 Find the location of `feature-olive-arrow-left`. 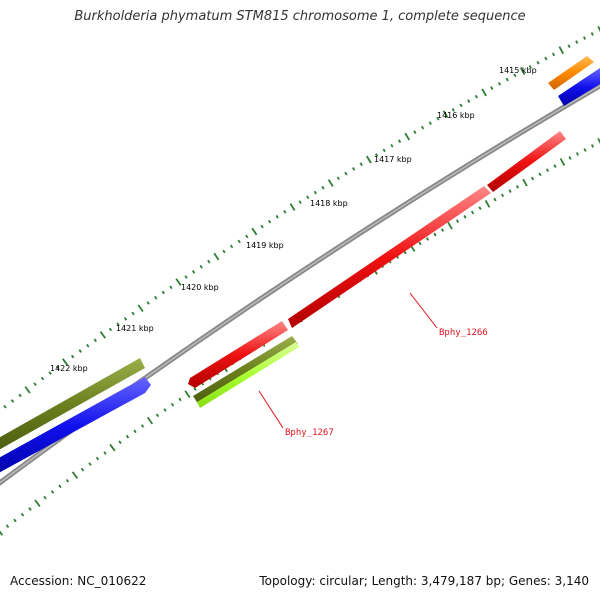

feature-olive-arrow-left is located at coordinates (72, 405).